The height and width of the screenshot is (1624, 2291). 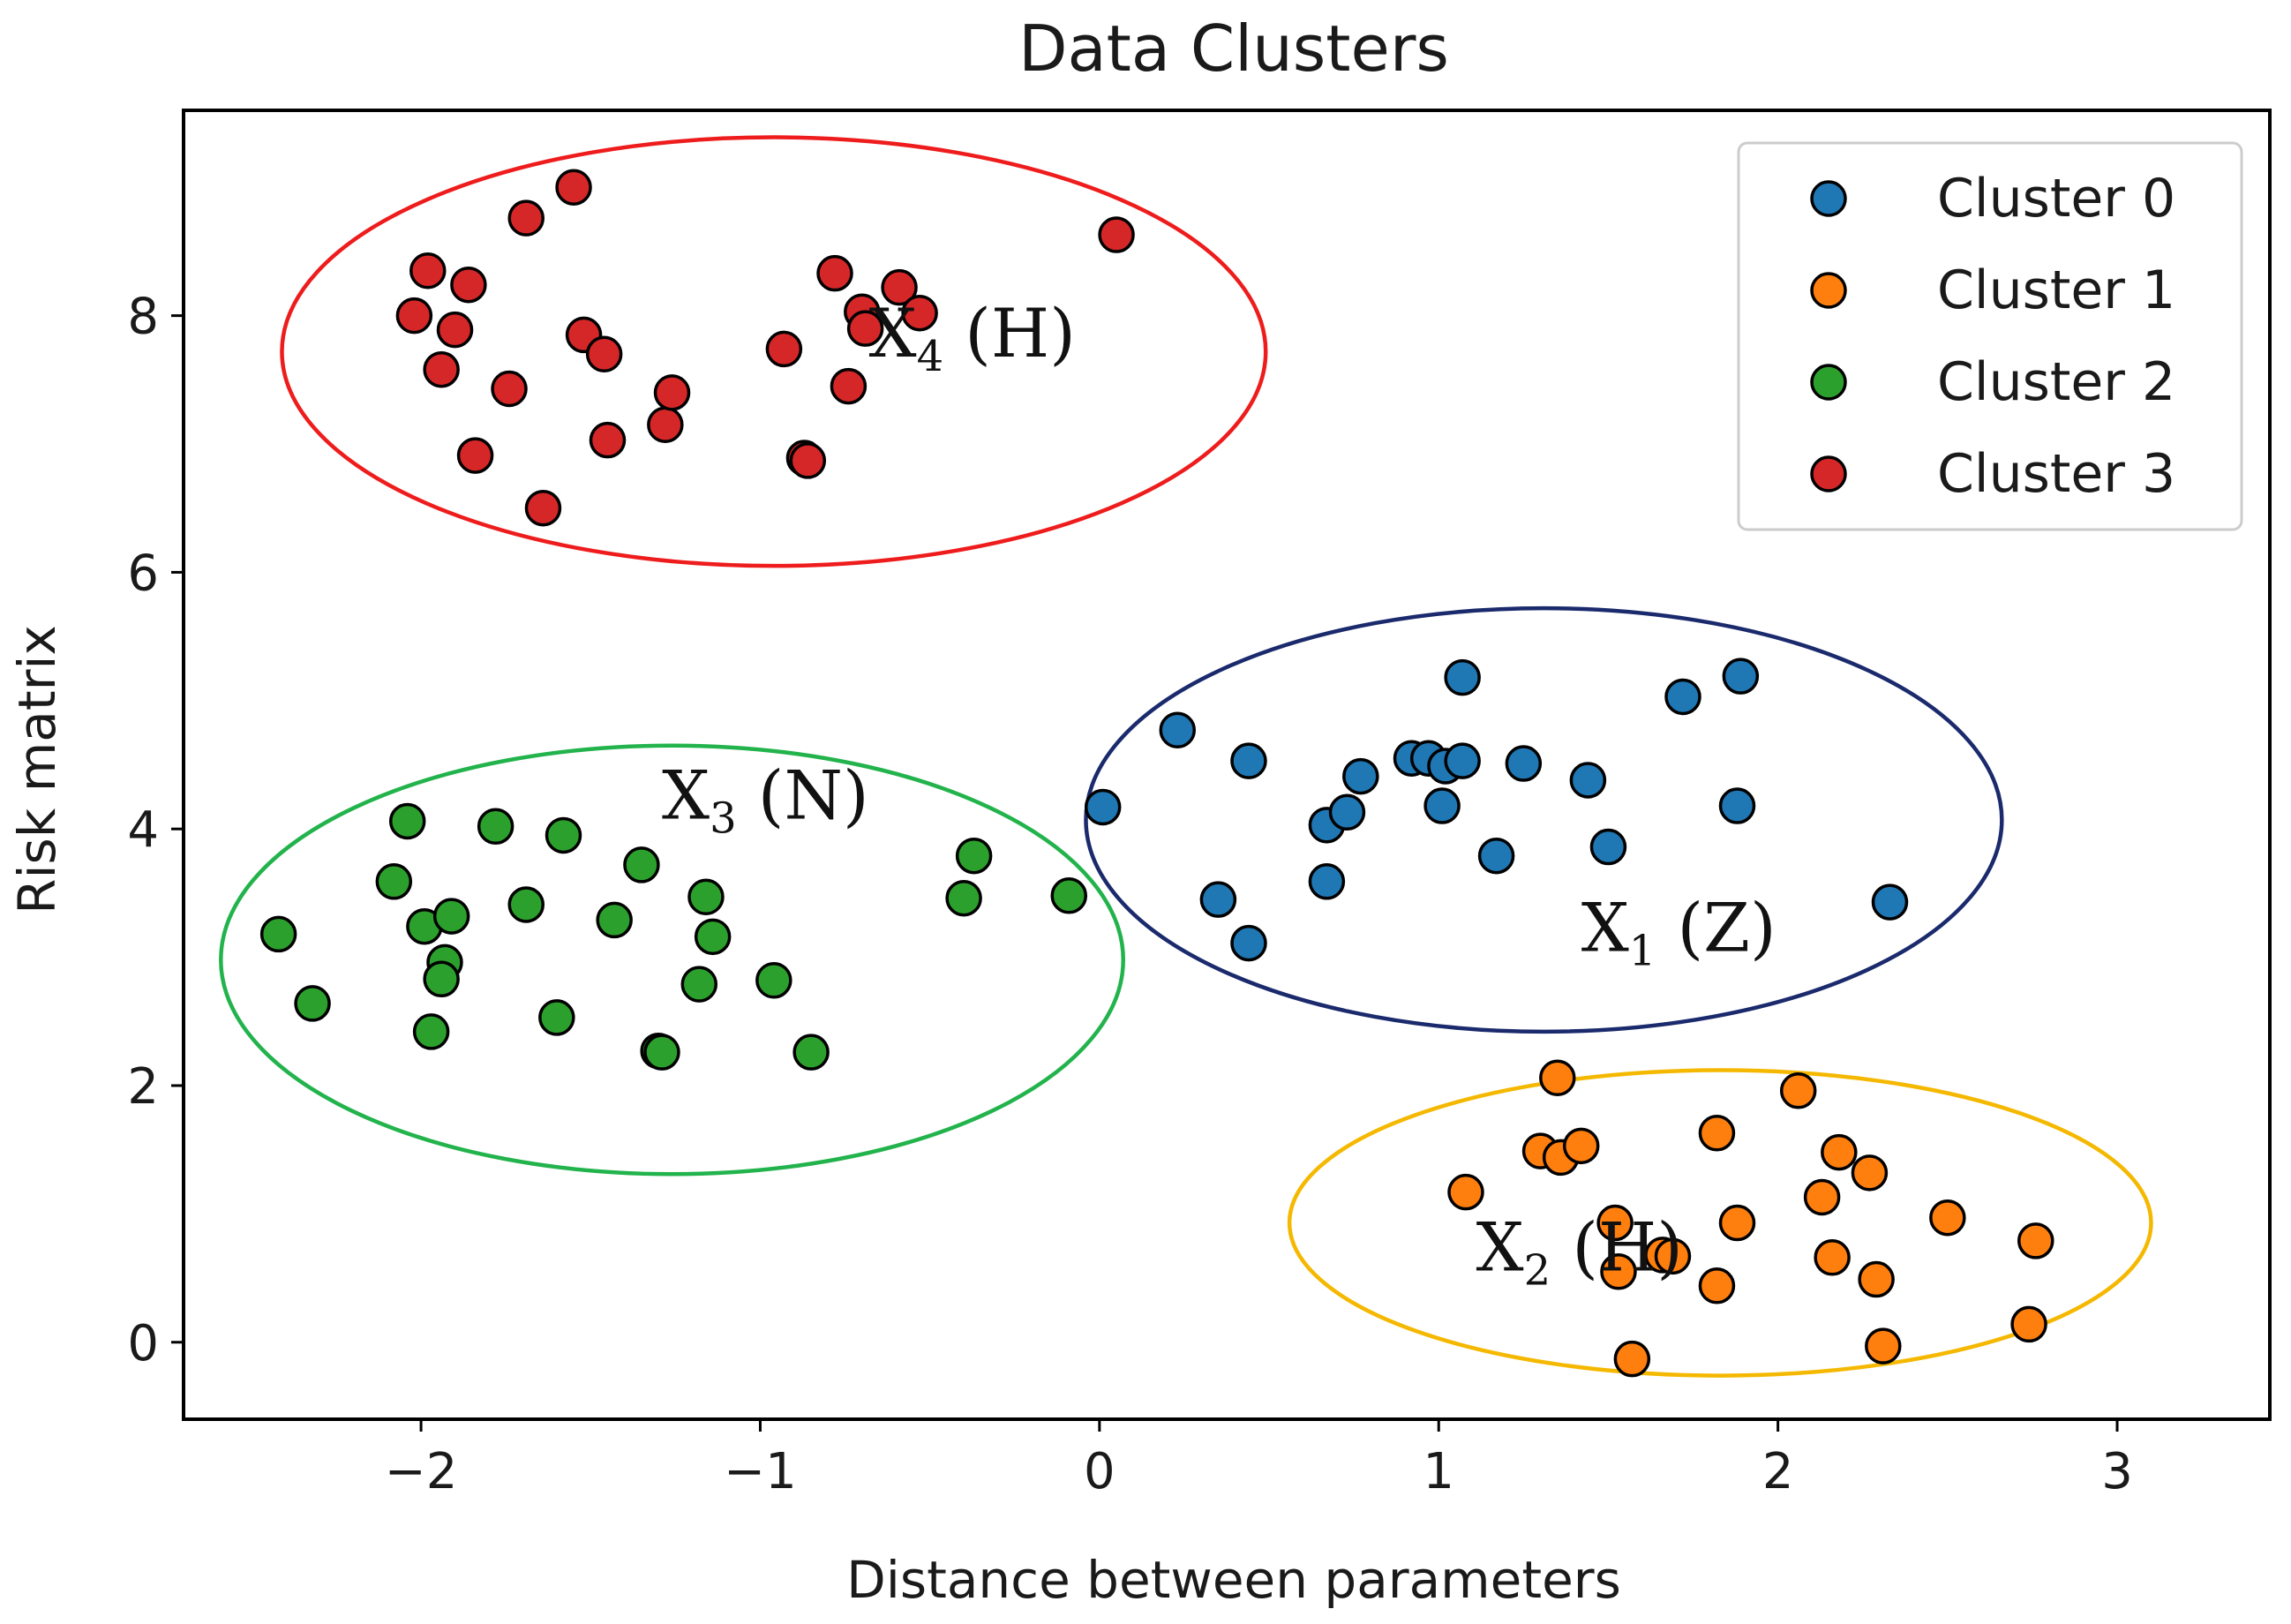 I want to click on x-tick-label: 0, so click(x=1099, y=1471).